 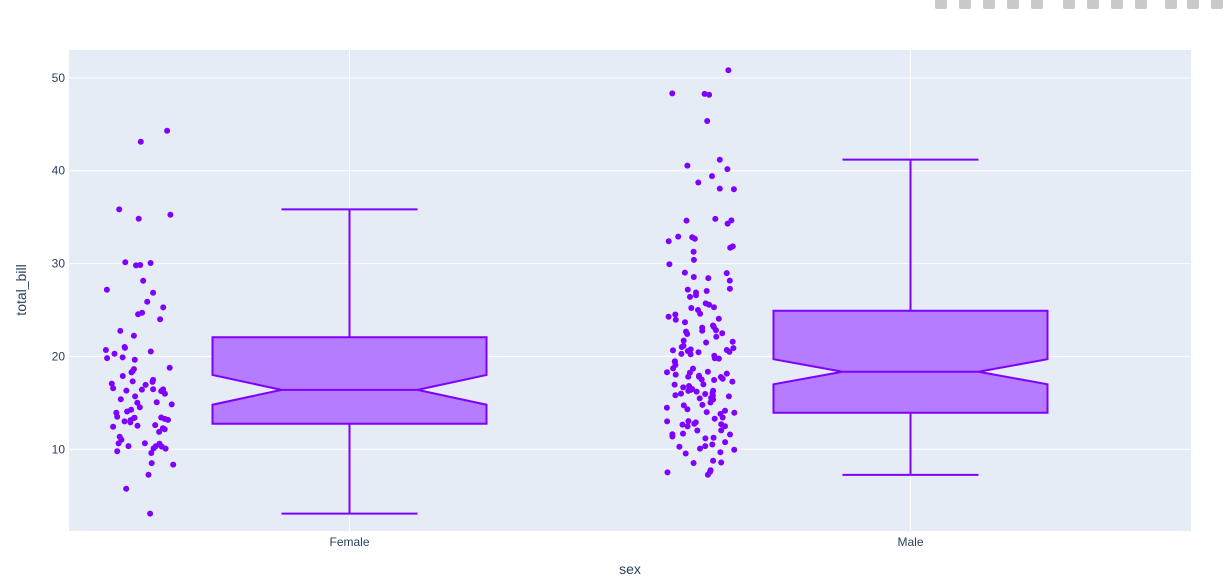 I want to click on zoom-out-icon, so click(x=1093, y=5).